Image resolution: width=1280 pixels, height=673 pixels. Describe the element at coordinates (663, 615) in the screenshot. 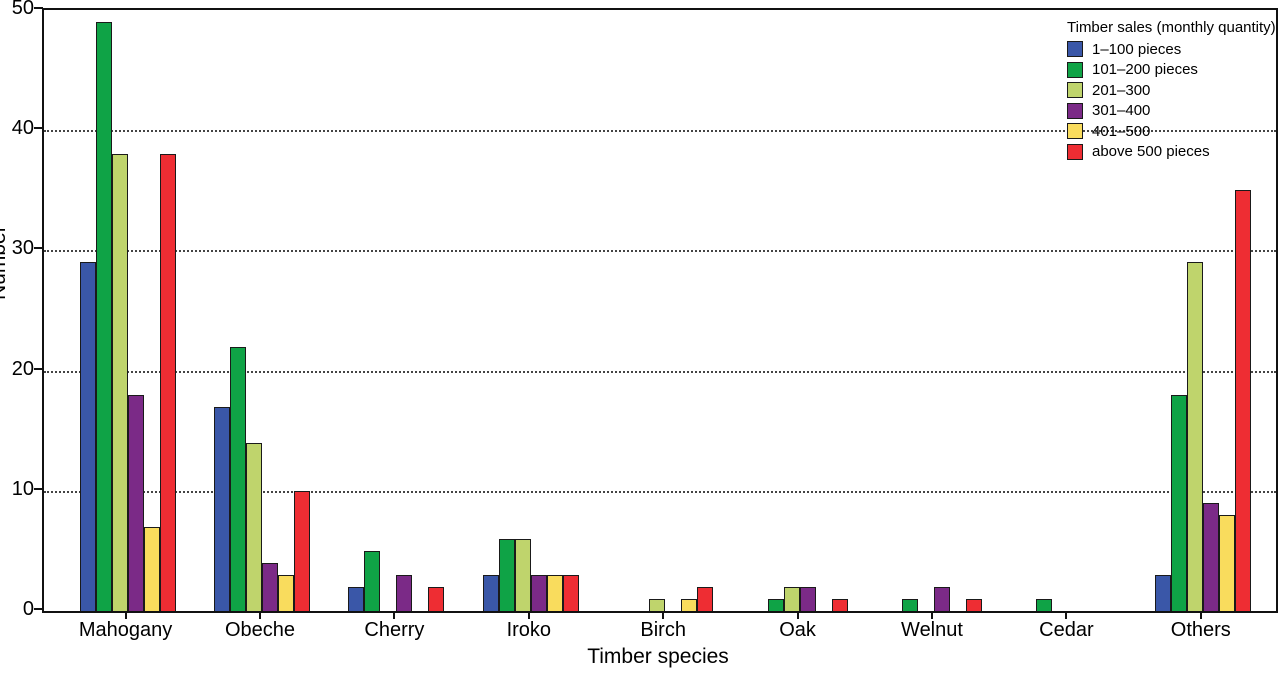

I see `x-tick-mark-birch` at that location.